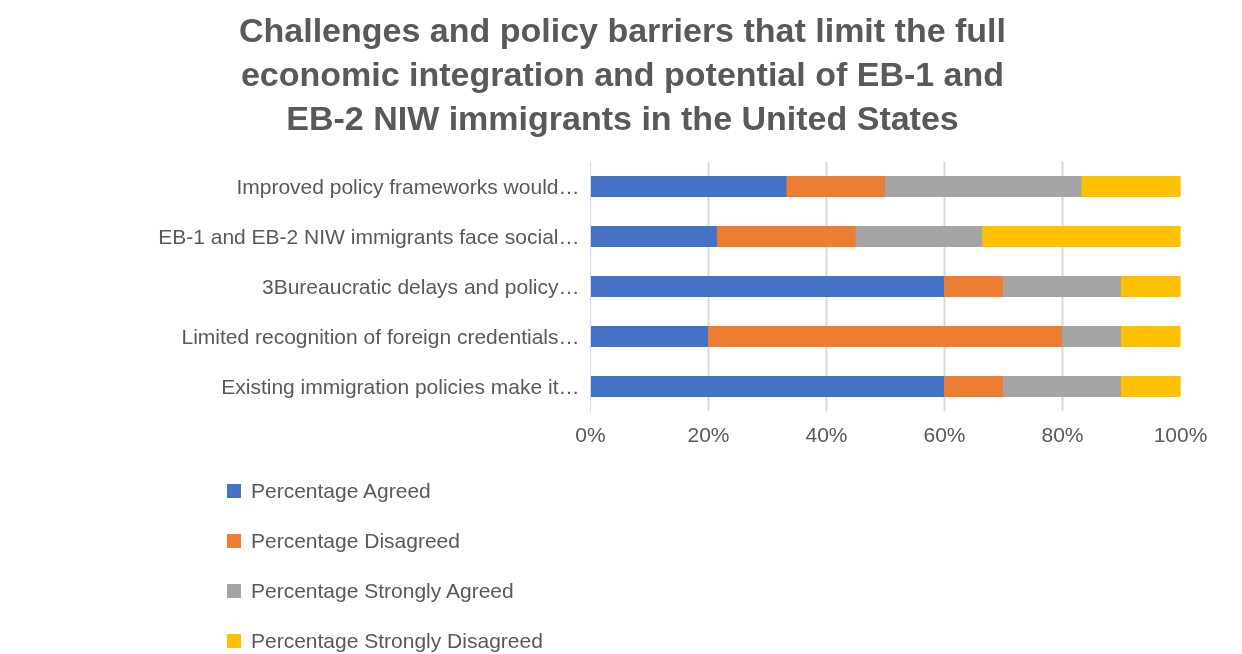 This screenshot has width=1242, height=654. I want to click on x-tick-label: 0%, so click(590, 434).